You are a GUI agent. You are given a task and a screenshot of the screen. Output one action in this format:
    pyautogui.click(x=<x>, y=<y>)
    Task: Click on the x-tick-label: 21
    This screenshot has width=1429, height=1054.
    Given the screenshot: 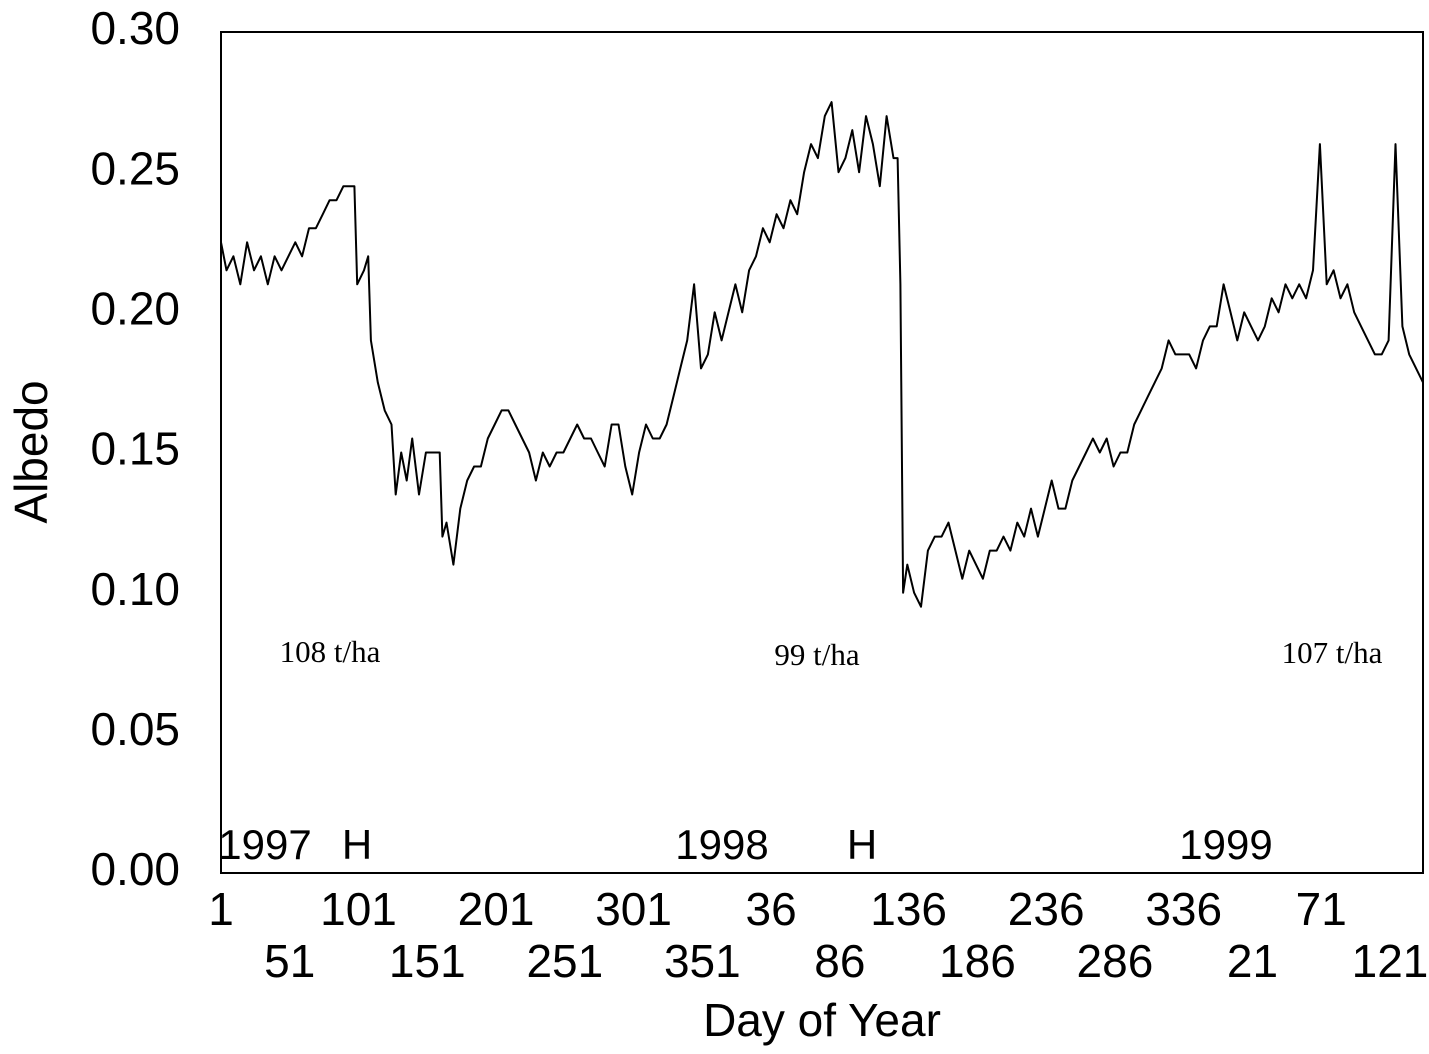 What is the action you would take?
    pyautogui.click(x=1252, y=961)
    